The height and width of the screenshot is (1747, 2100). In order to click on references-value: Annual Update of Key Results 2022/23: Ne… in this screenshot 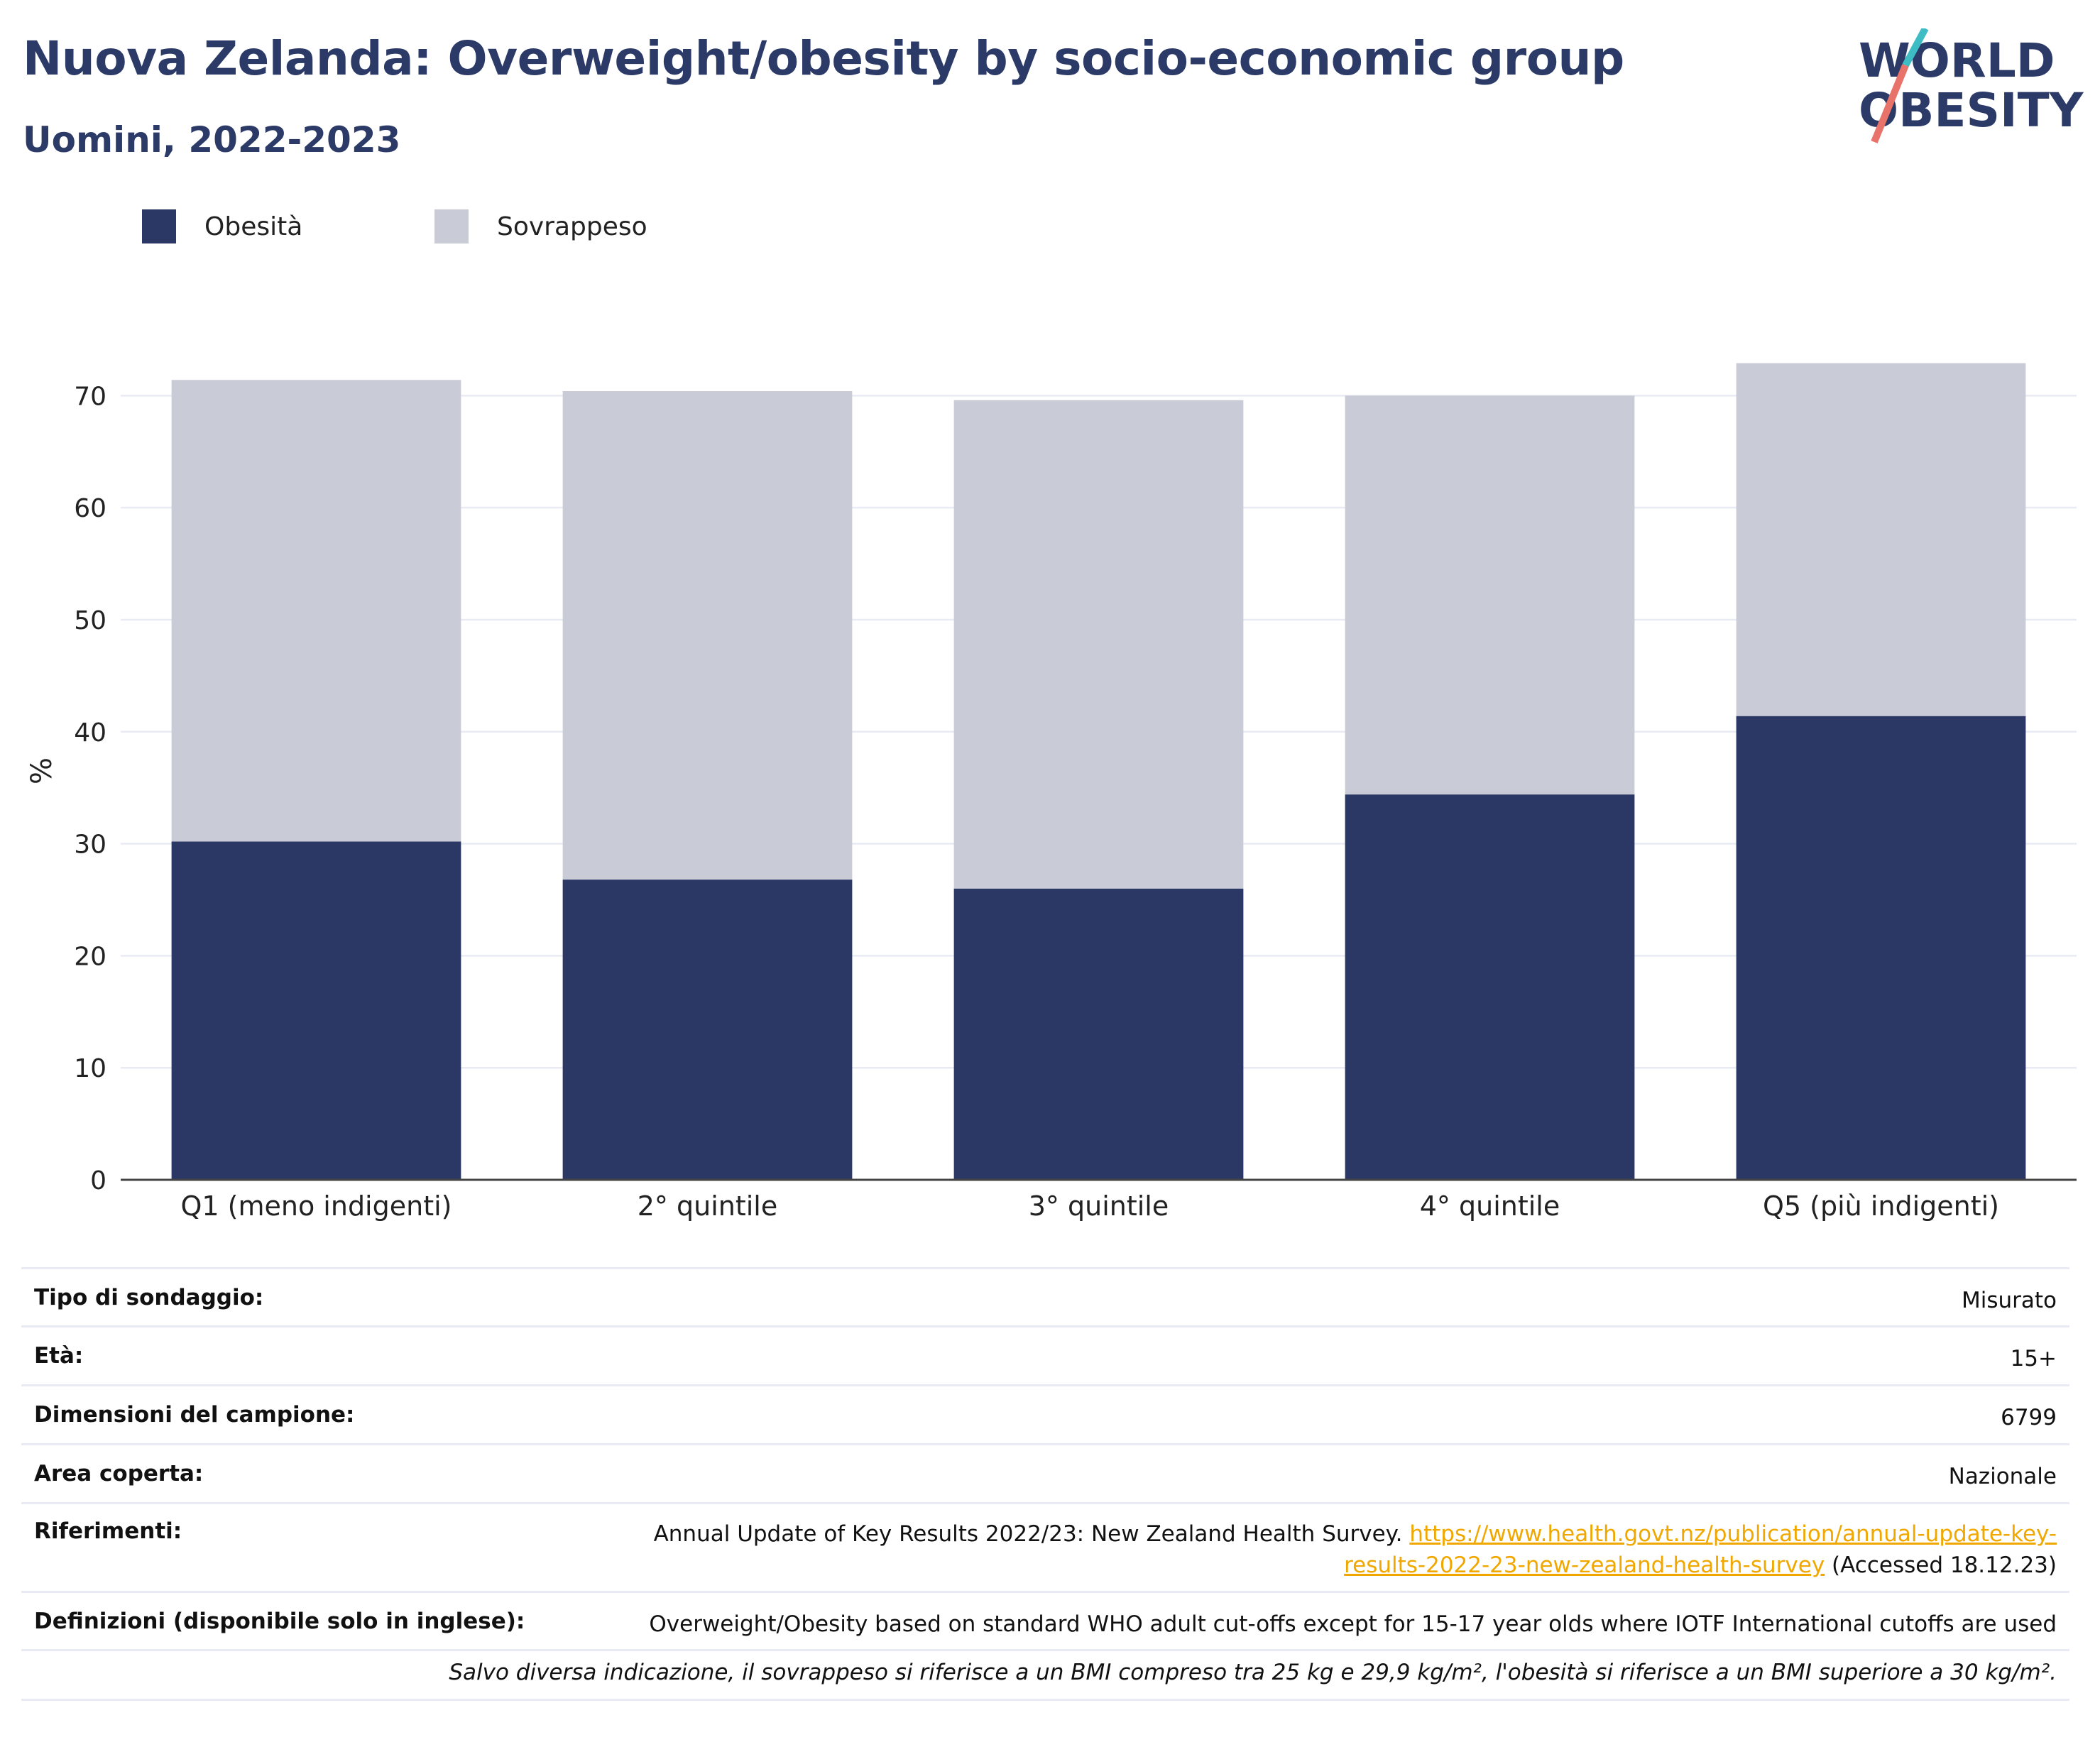, I will do `click(1355, 1549)`.